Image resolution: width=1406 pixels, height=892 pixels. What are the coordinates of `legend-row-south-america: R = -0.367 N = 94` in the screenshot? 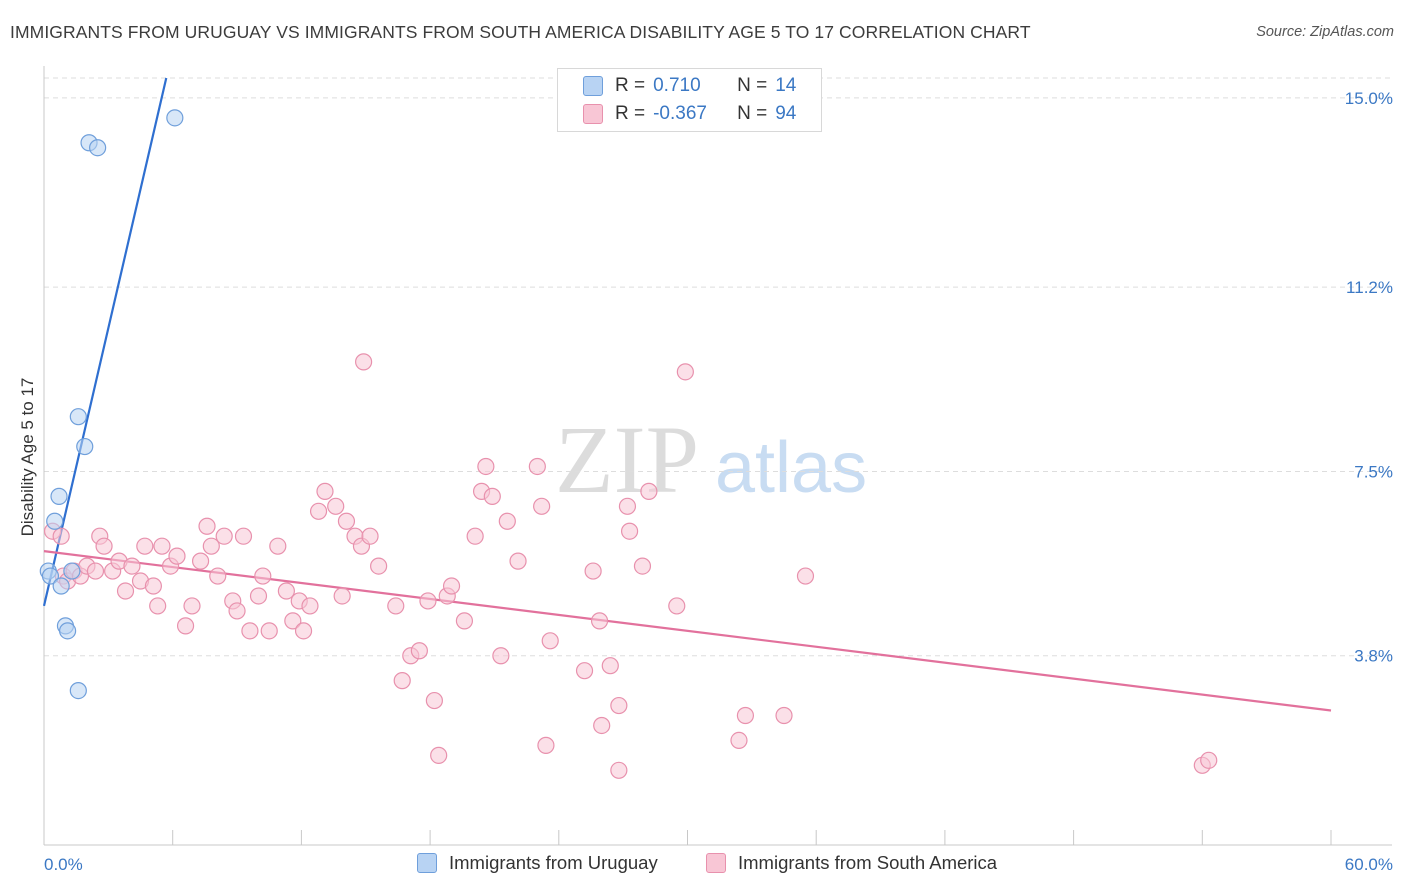 It's located at (677, 114).